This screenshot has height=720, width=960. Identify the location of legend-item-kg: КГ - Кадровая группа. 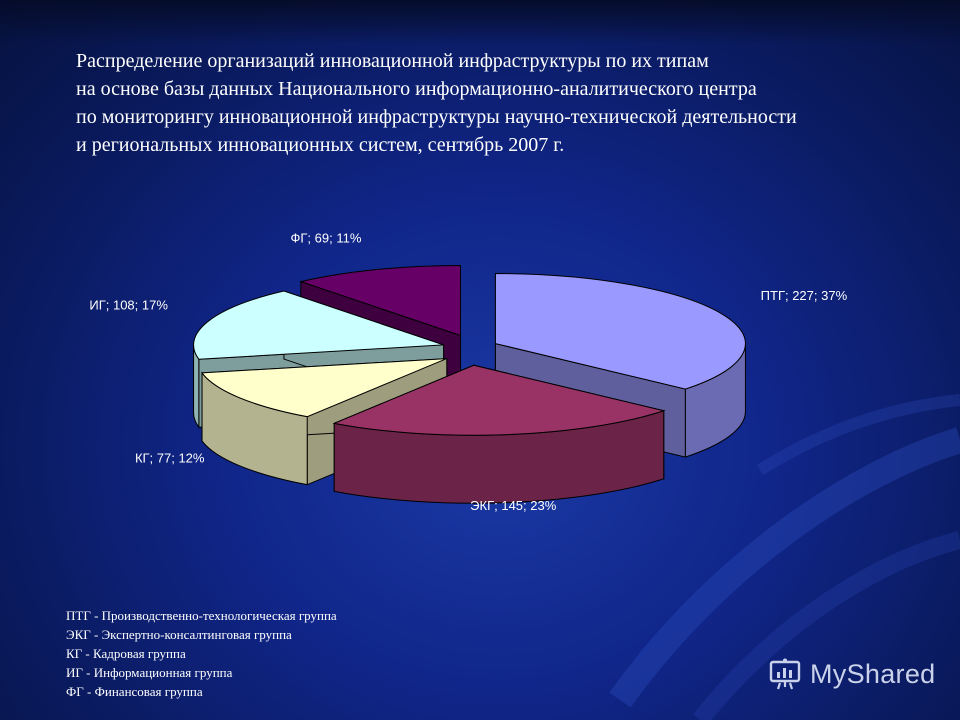
(126, 653).